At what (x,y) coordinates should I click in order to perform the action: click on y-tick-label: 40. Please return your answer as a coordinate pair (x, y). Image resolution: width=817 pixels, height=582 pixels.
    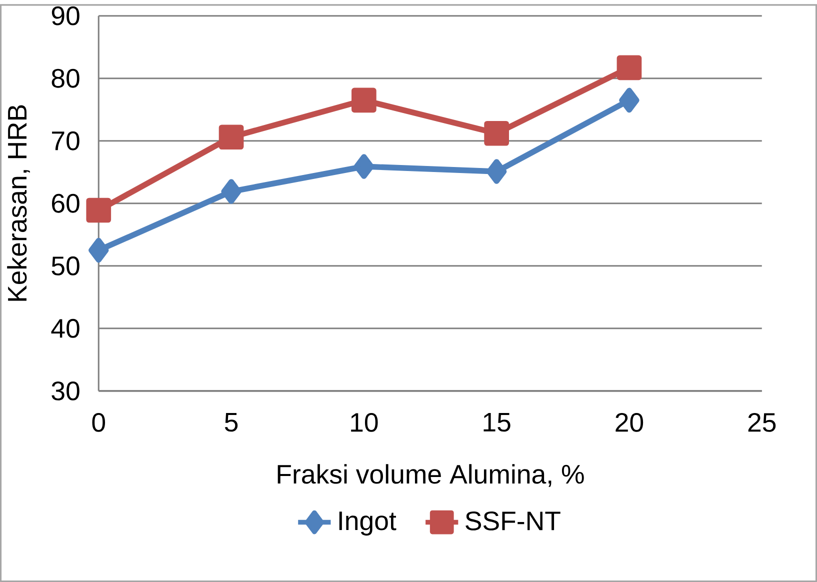
    Looking at the image, I should click on (65, 328).